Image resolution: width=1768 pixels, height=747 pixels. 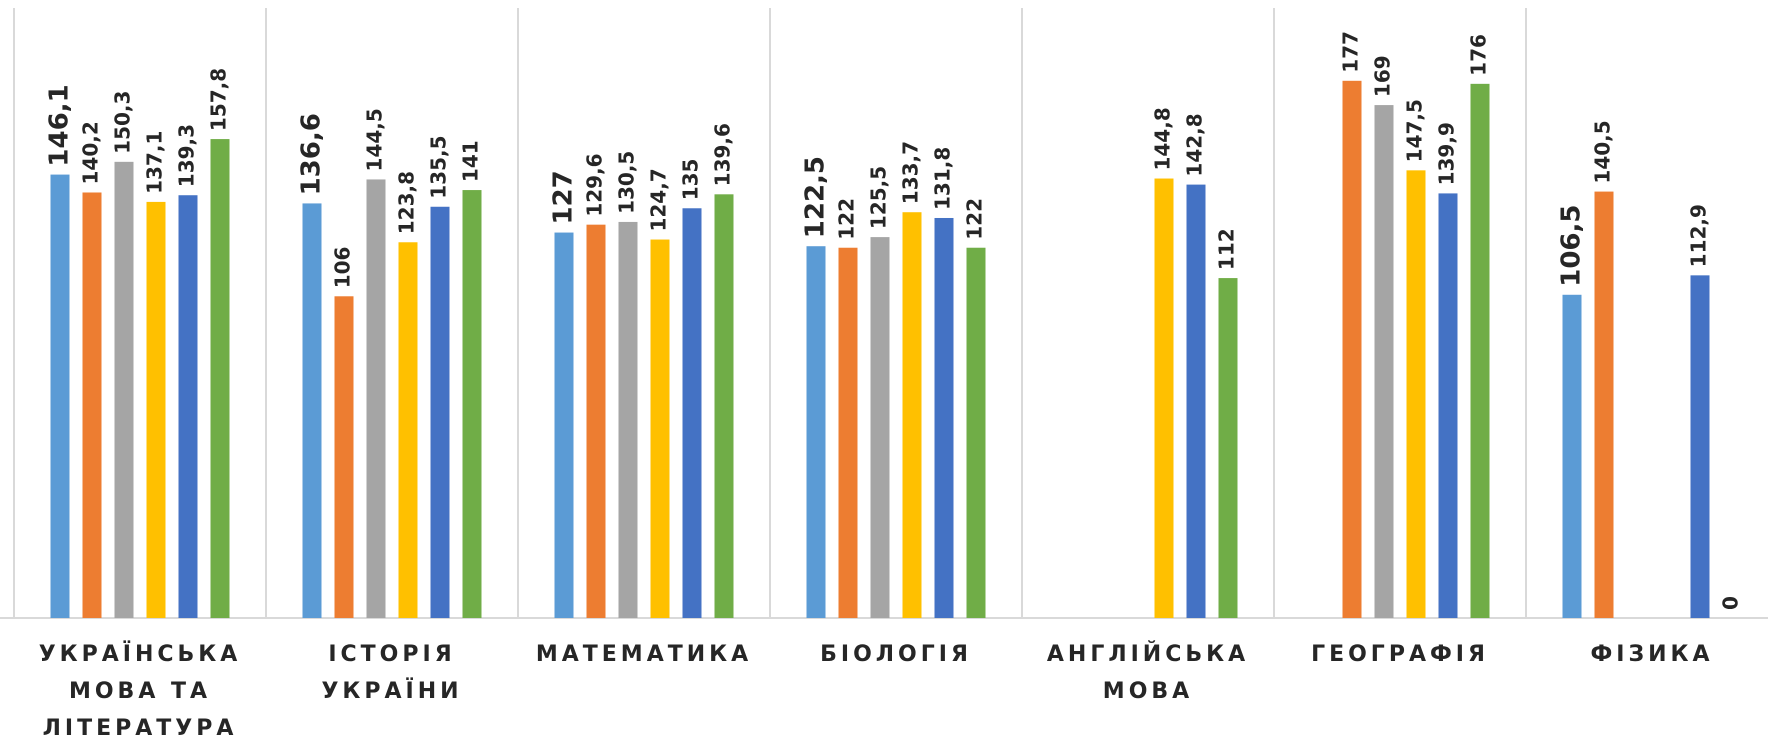 What do you see at coordinates (595, 184) in the screenshot?
I see `data-label: 129,6` at bounding box center [595, 184].